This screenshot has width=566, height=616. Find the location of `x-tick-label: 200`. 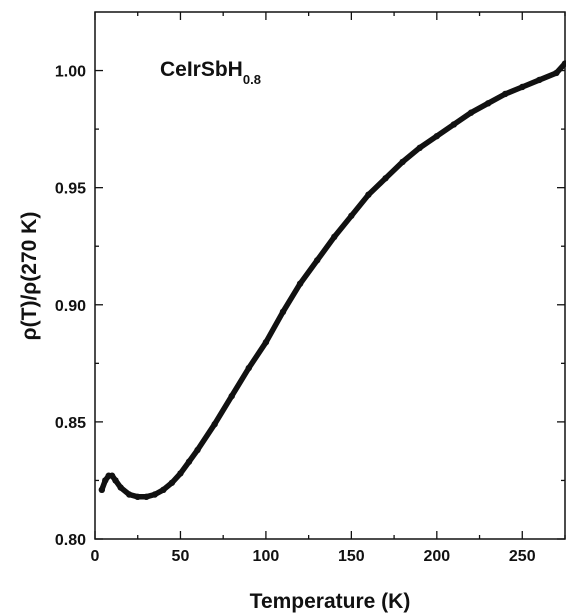

x-tick-label: 200 is located at coordinates (436, 556).